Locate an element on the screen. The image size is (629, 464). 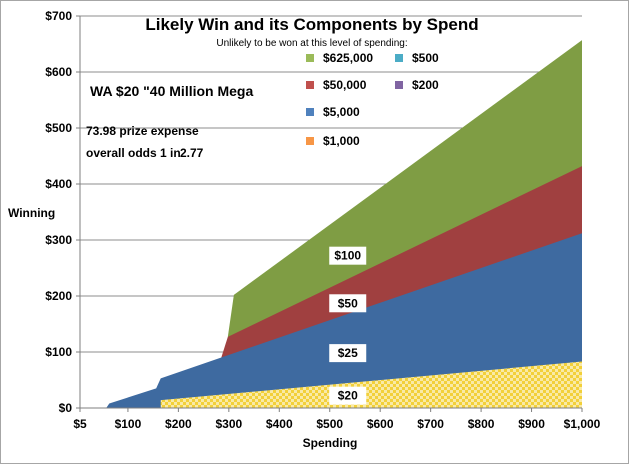
x-axis-label: Spending is located at coordinates (330, 443).